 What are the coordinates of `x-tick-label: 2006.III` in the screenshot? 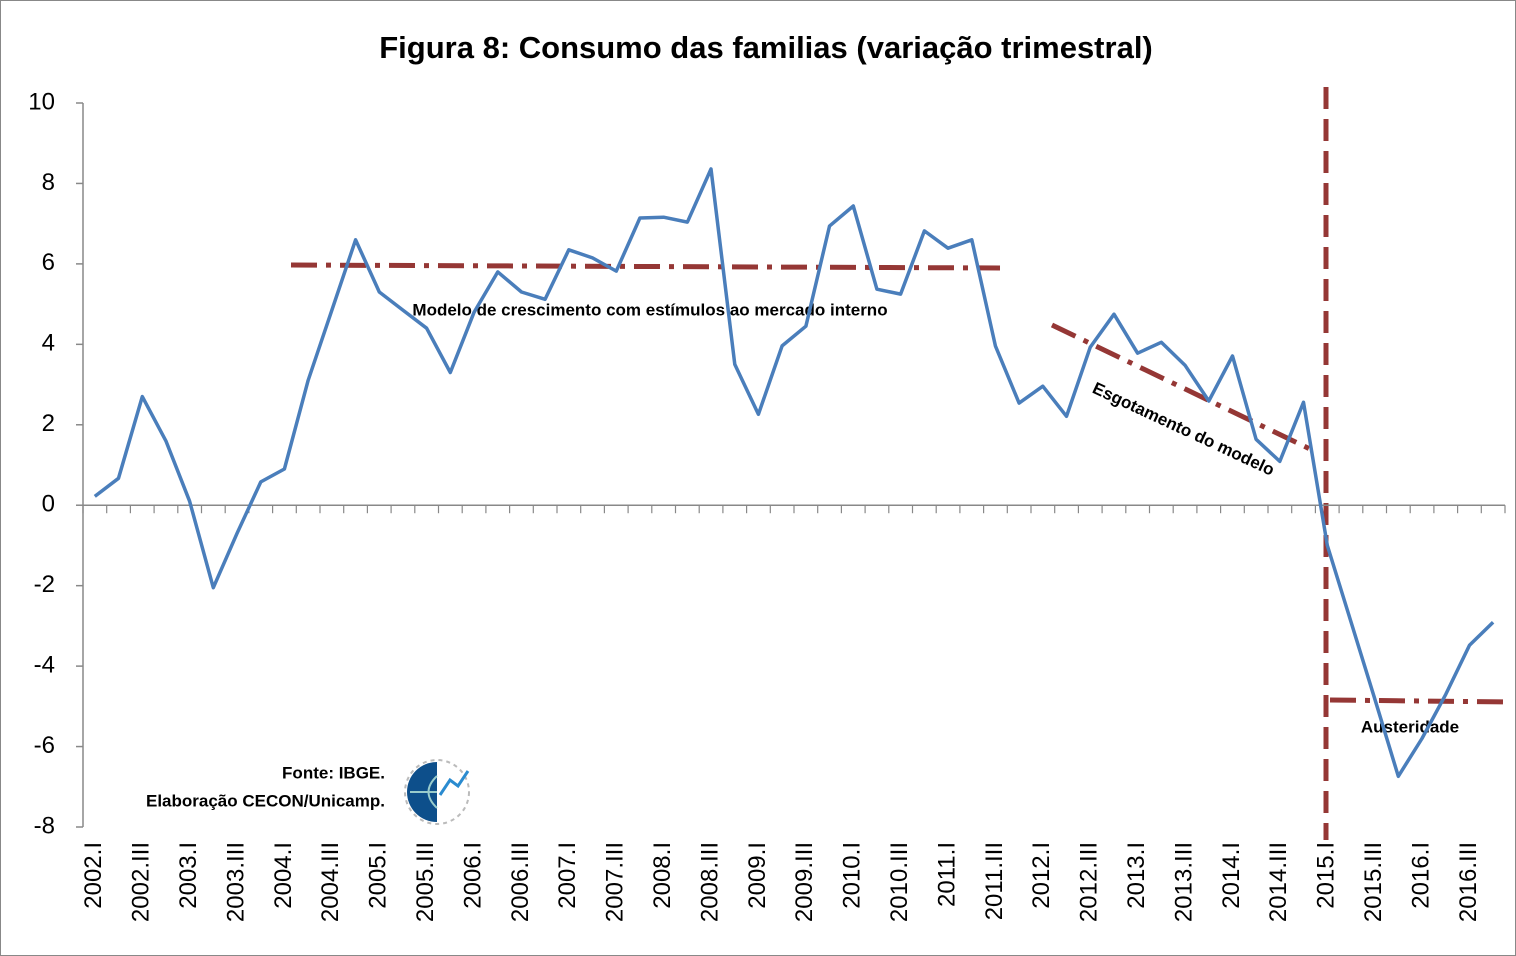 It's located at (520, 882).